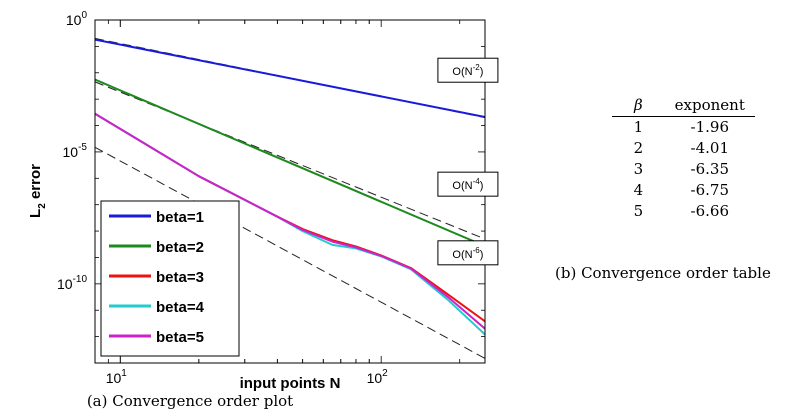 The height and width of the screenshot is (420, 789). I want to click on y-tick-label: 10⁻¹⁰, so click(72, 283).